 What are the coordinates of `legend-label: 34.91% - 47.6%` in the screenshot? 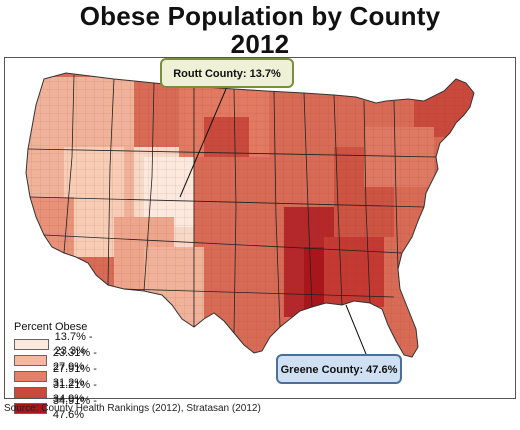 It's located at (74, 408).